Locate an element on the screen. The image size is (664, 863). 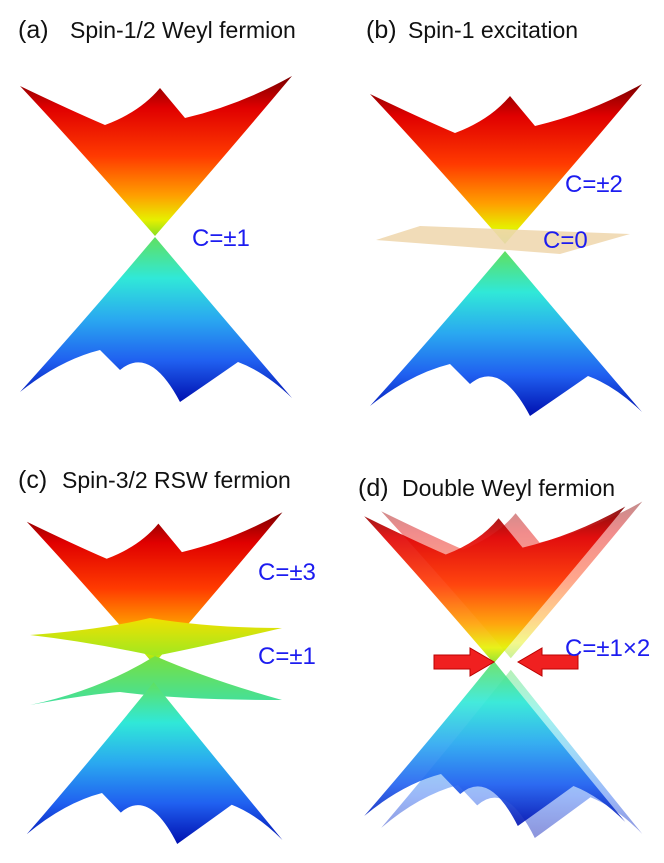
arrow-left is located at coordinates (548, 662).